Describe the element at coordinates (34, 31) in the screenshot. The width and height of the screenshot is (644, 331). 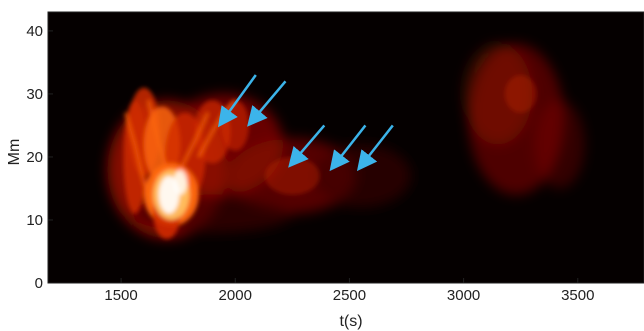
I see `y-tick-label: 40` at that location.